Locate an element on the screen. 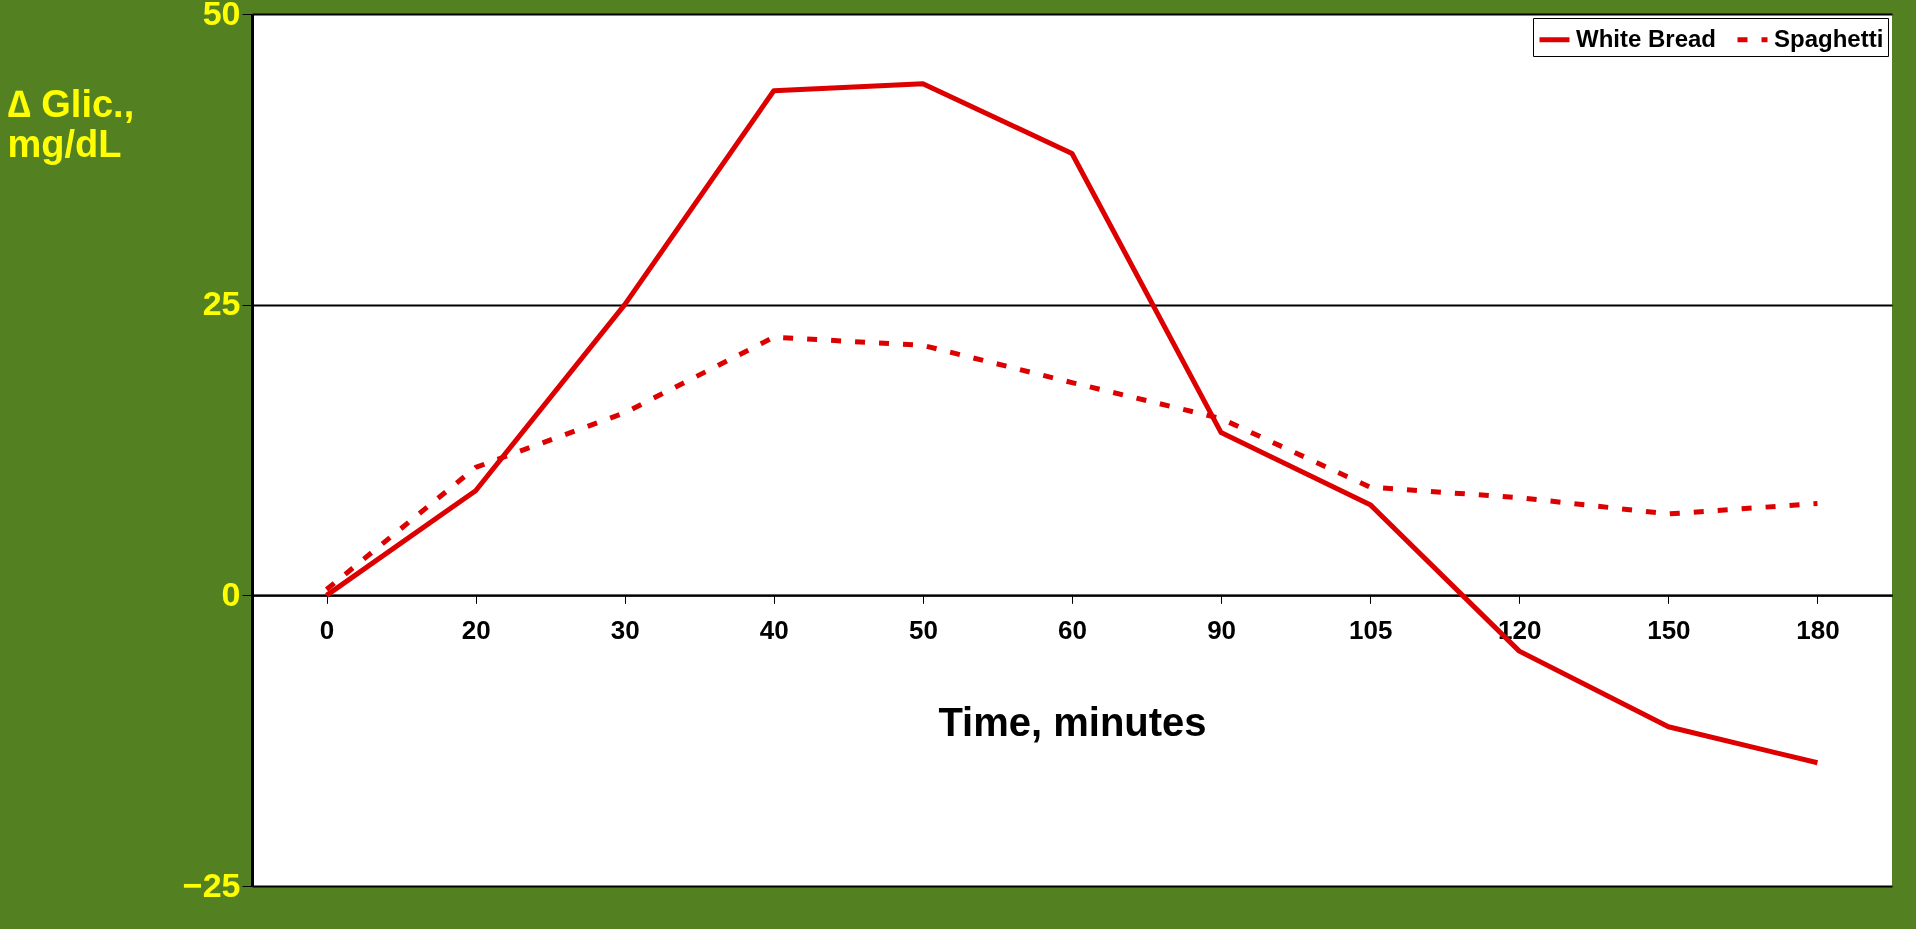 This screenshot has height=929, width=1916. x-tick-label: 20 is located at coordinates (476, 629).